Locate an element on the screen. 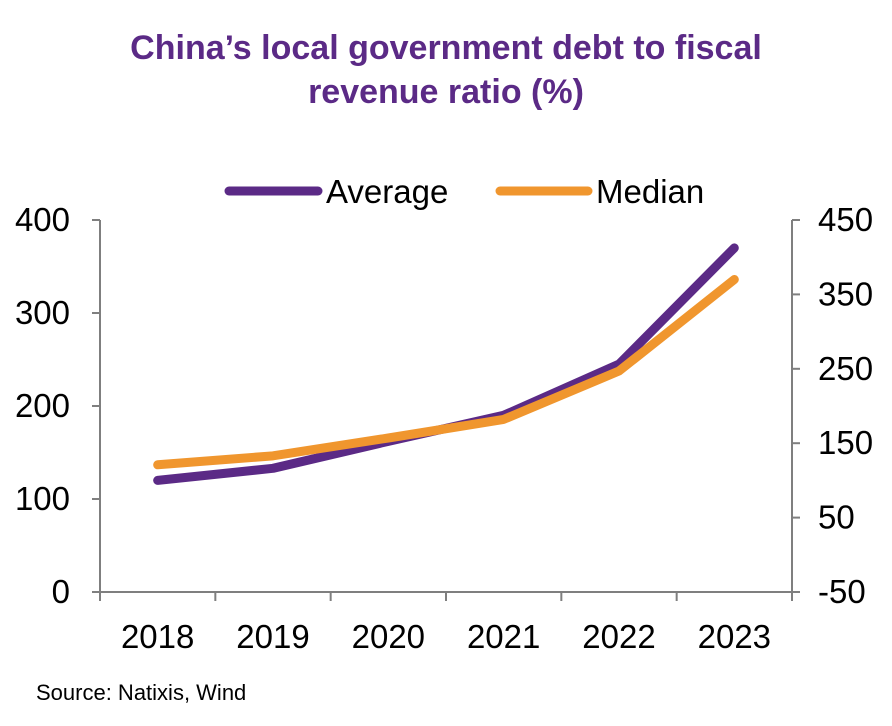 The height and width of the screenshot is (726, 892). legend-label-average: Average is located at coordinates (387, 191).